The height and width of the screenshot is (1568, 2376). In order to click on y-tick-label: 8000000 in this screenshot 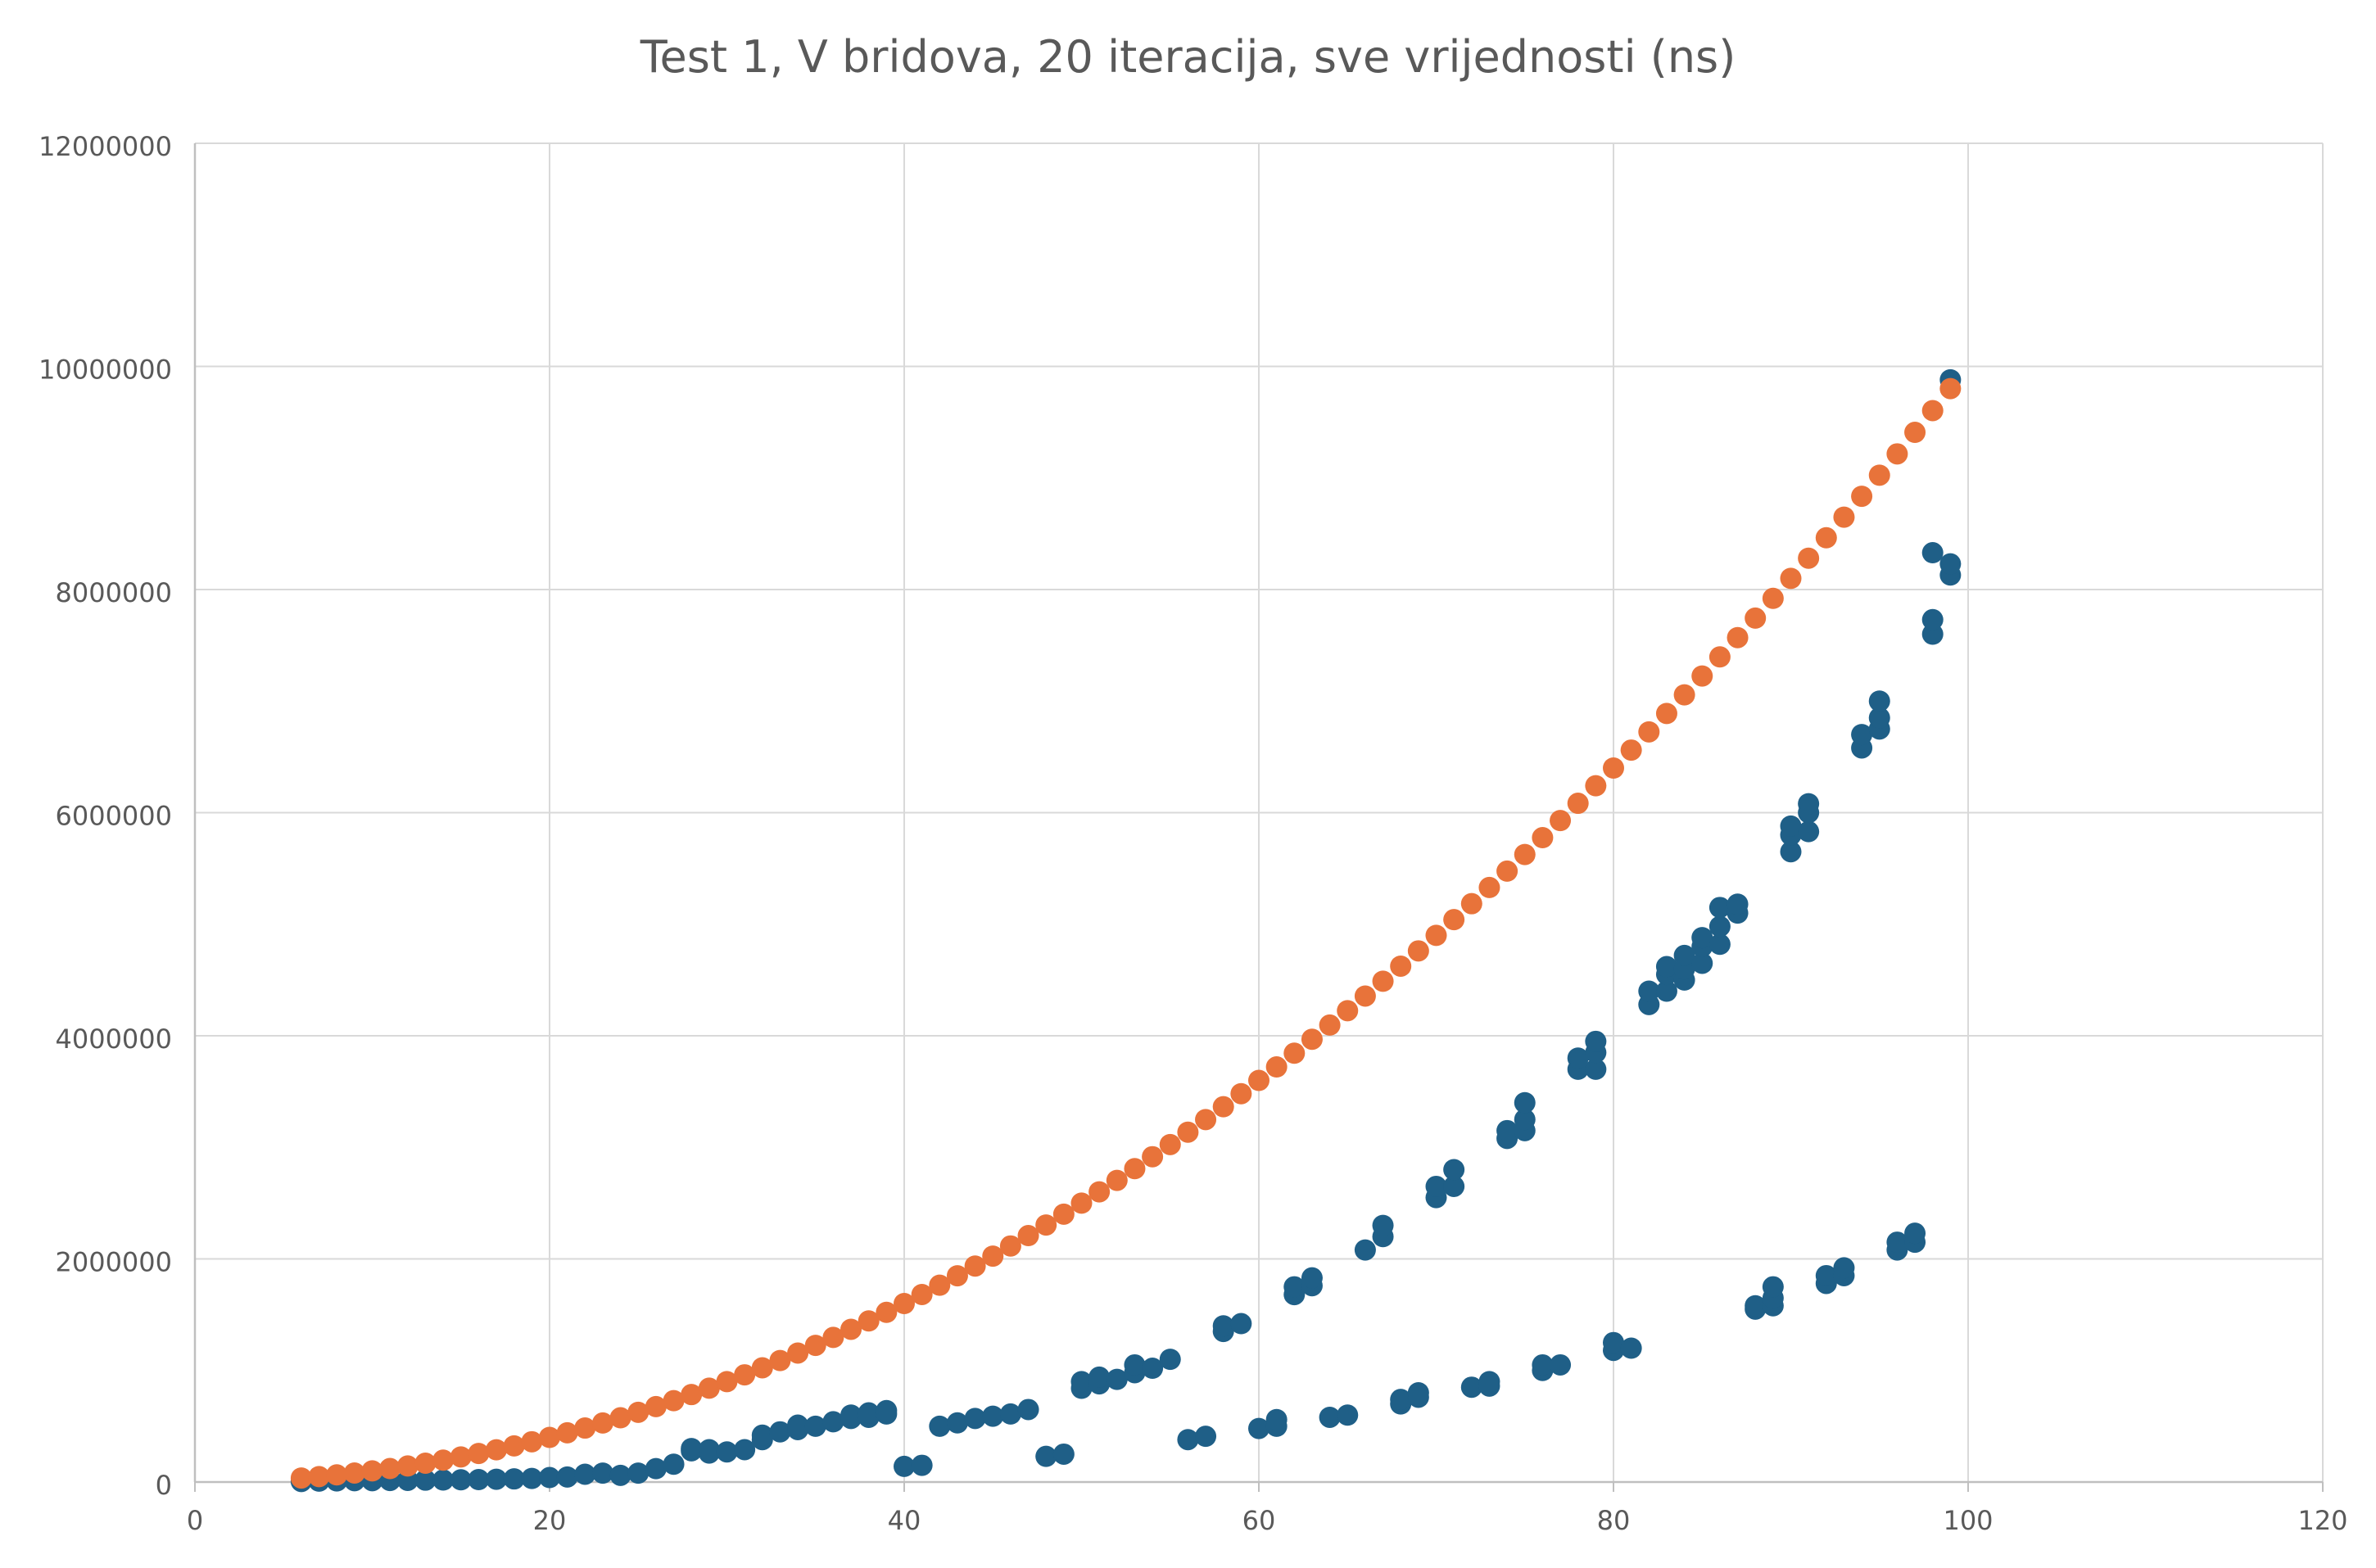, I will do `click(113, 592)`.